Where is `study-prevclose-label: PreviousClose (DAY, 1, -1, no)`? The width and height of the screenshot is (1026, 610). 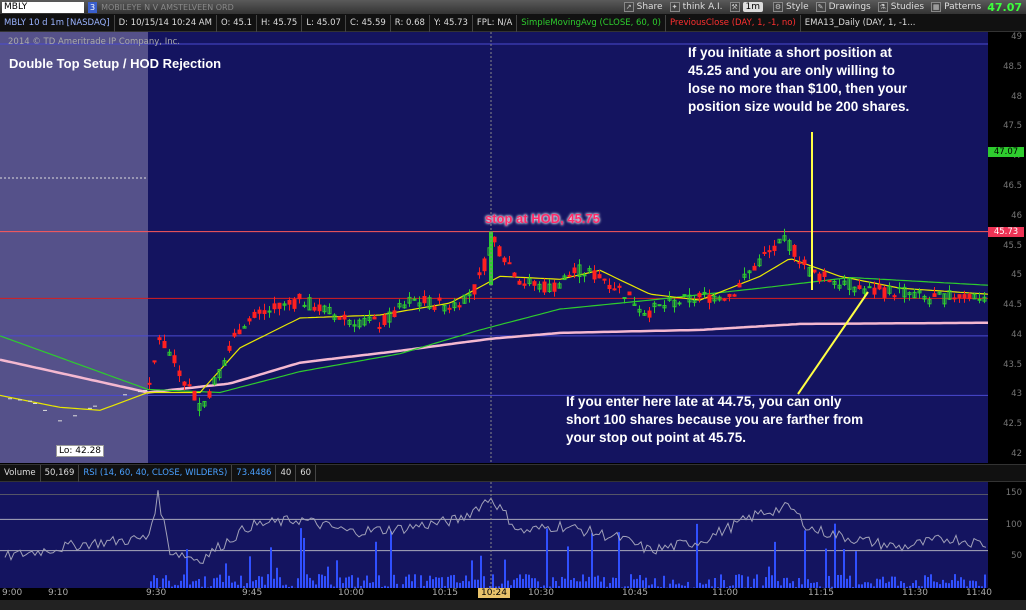
study-prevclose-label: PreviousClose (DAY, 1, -1, no) is located at coordinates (733, 23).